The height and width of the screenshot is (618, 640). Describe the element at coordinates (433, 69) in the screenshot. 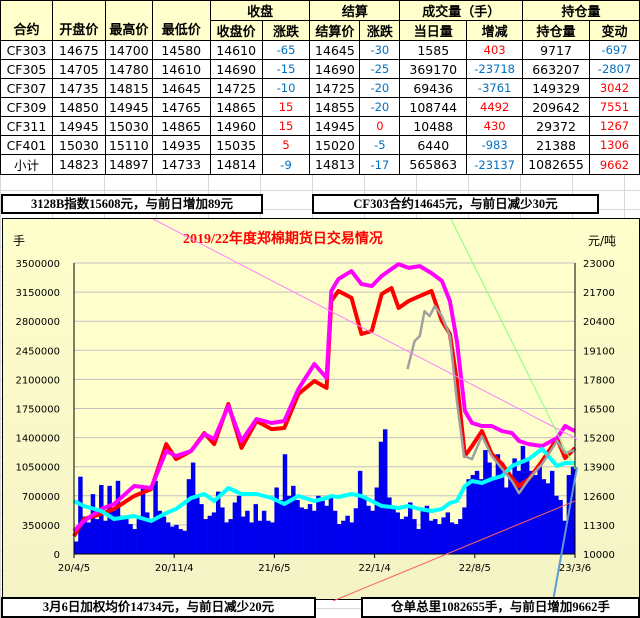

I see `cell-8: 369170` at that location.